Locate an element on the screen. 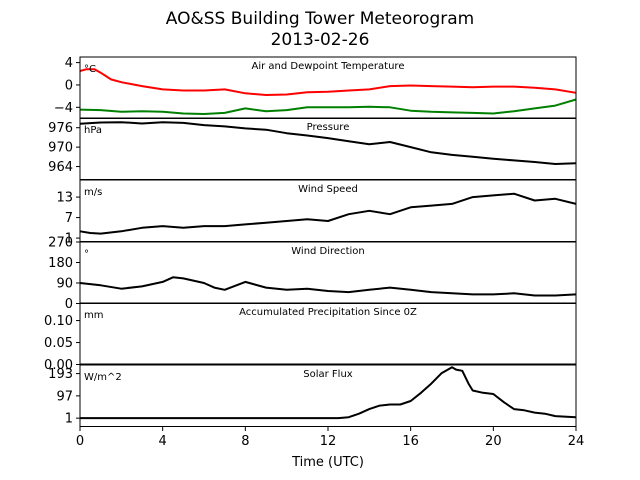 This screenshot has height=480, width=640. y-tick-label: 970 is located at coordinates (60, 148).